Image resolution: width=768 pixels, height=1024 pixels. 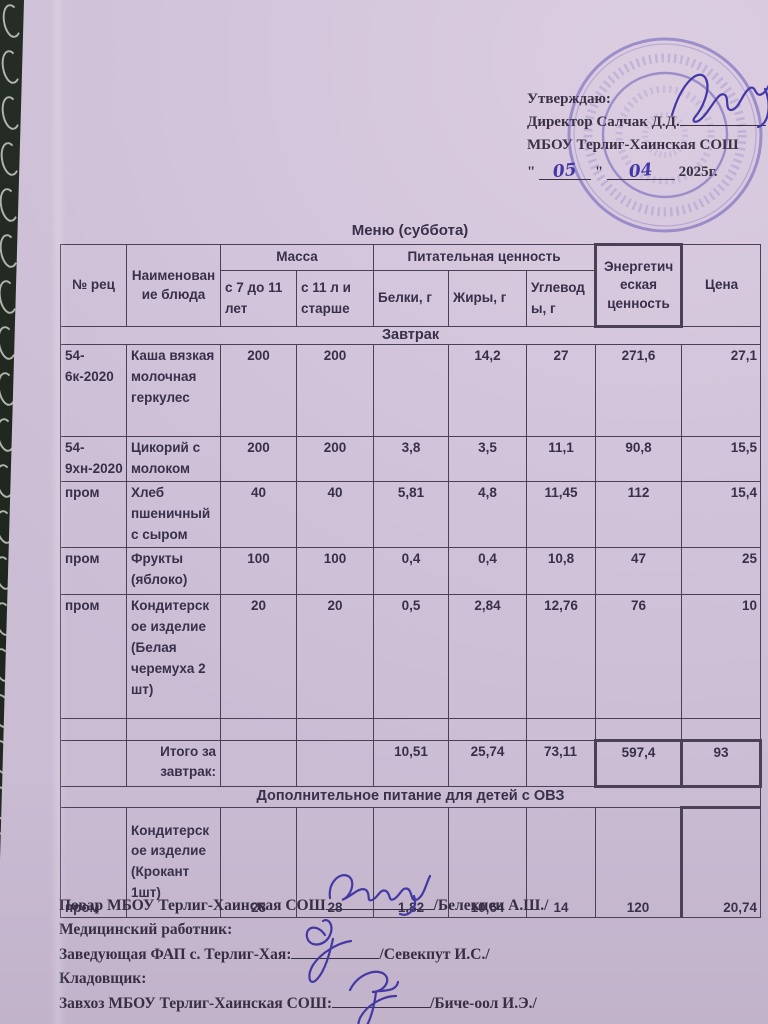 What do you see at coordinates (258, 862) in the screenshot?
I see `cell-mass-7-11: 28` at bounding box center [258, 862].